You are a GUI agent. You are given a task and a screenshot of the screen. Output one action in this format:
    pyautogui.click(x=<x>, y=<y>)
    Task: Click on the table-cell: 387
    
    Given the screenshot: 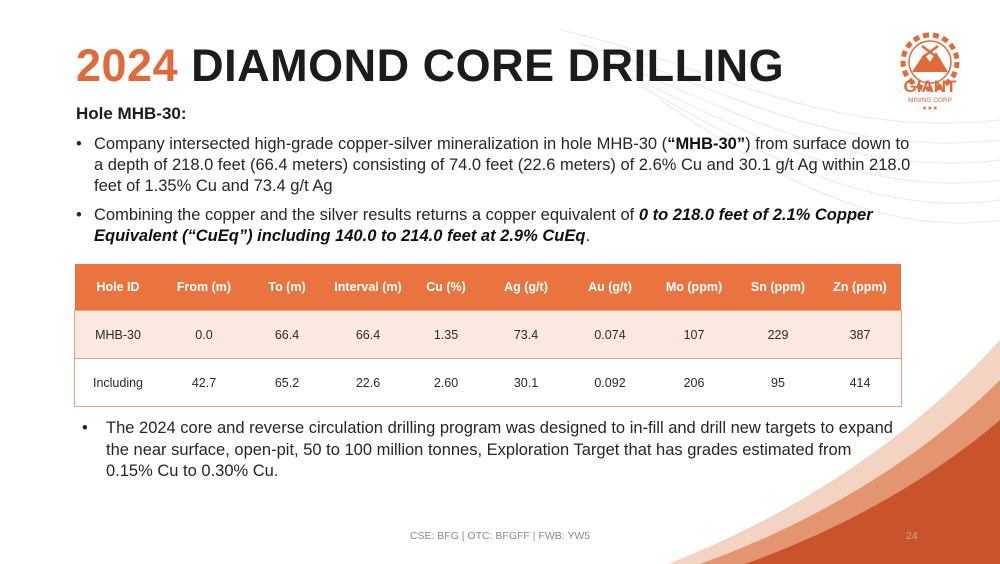 What is the action you would take?
    pyautogui.click(x=860, y=334)
    